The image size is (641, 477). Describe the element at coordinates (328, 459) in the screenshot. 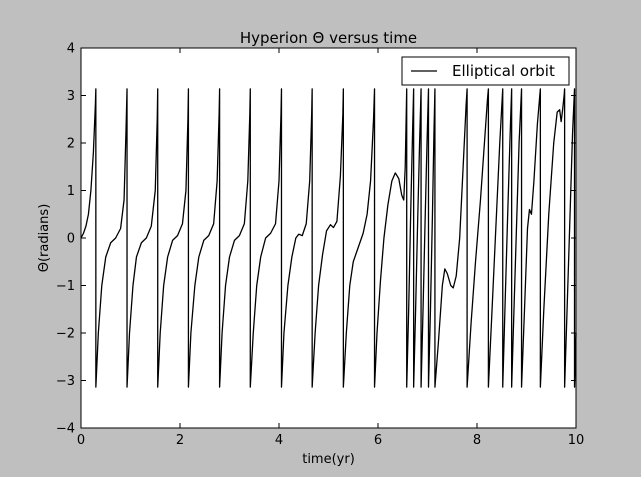

I see `x-axis-label: time(yr)` at that location.